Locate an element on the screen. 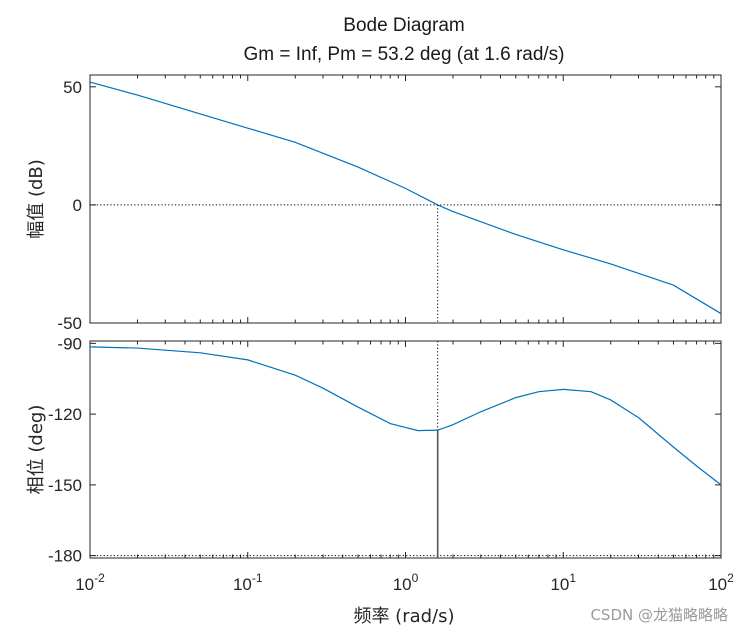 The width and height of the screenshot is (745, 632). phase-y-tick-label: -150 is located at coordinates (65, 485).